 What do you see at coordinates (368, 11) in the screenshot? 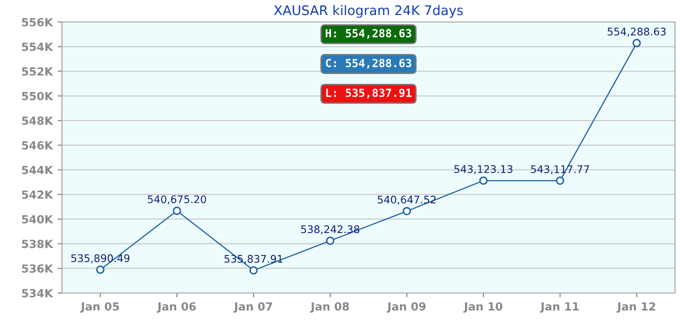
I see `chart-title: XAUSAR kilogram 24K 7days` at bounding box center [368, 11].